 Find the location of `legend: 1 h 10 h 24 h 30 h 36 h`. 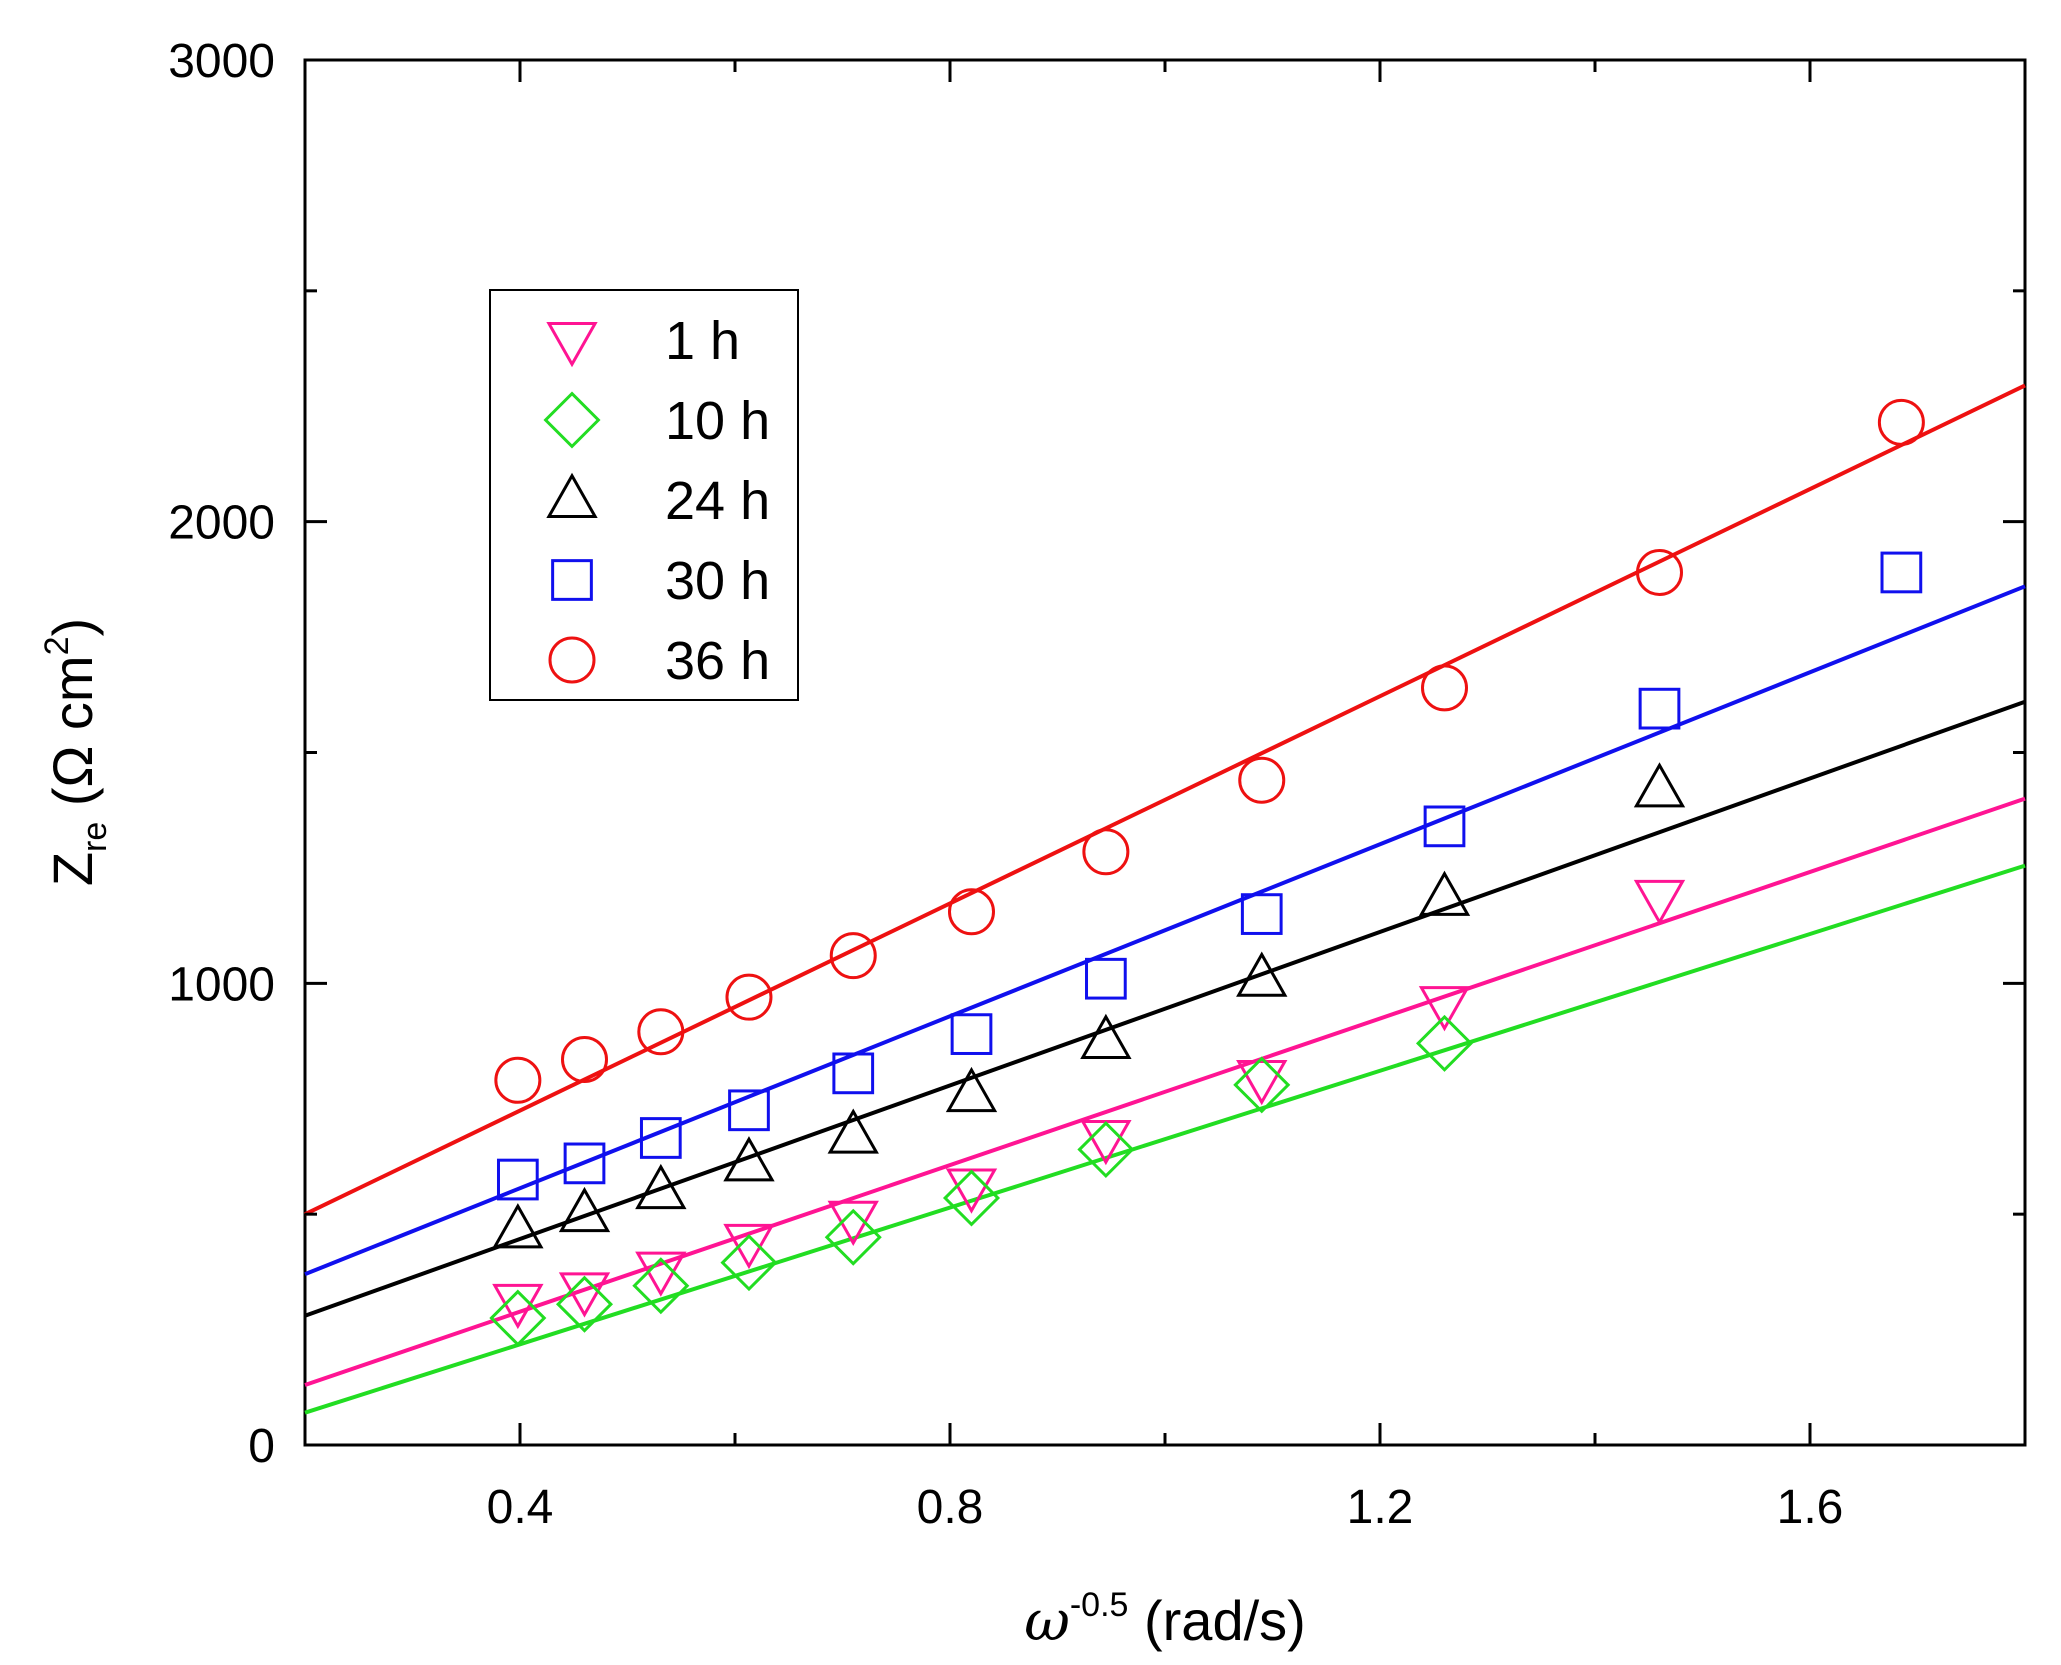

legend: 1 h 10 h 24 h 30 h 36 h is located at coordinates (644, 495).